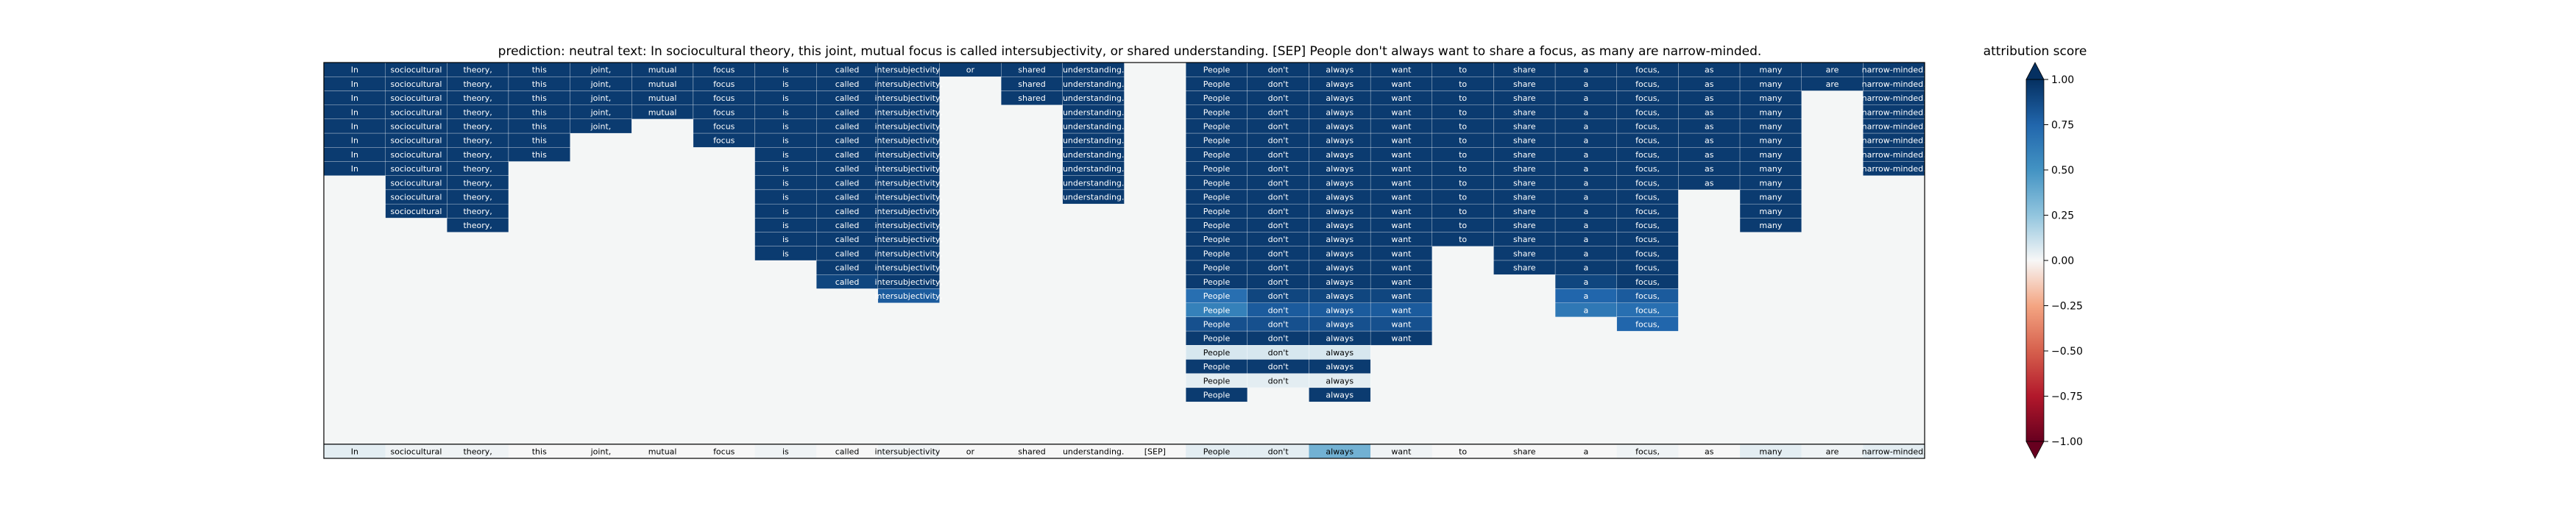 This screenshot has width=2576, height=515. Describe the element at coordinates (1709, 183) in the screenshot. I see `cell-token-label: as` at that location.